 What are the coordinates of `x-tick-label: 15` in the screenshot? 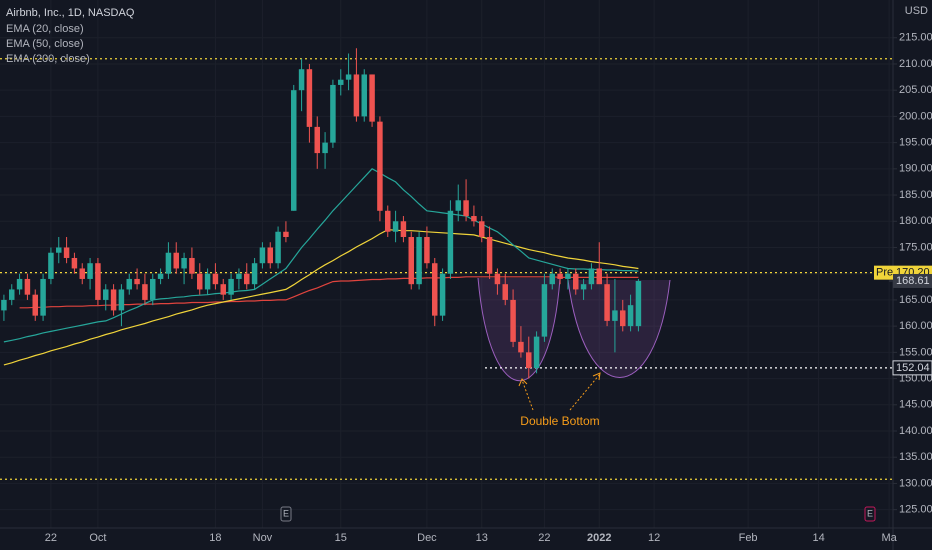 It's located at (341, 538).